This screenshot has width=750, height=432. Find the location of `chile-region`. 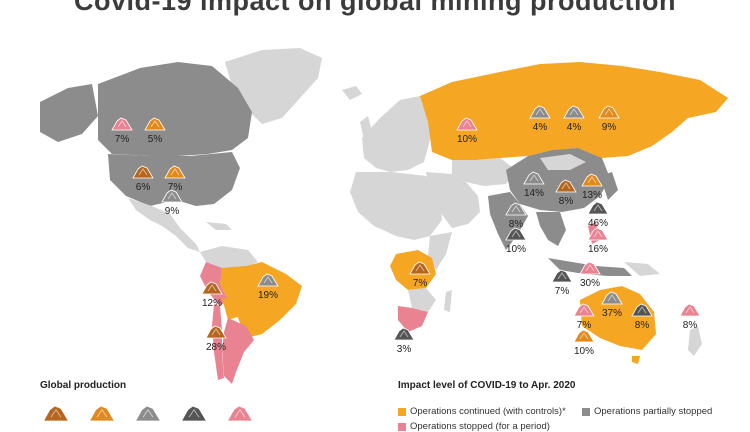

chile-region is located at coordinates (218, 342).